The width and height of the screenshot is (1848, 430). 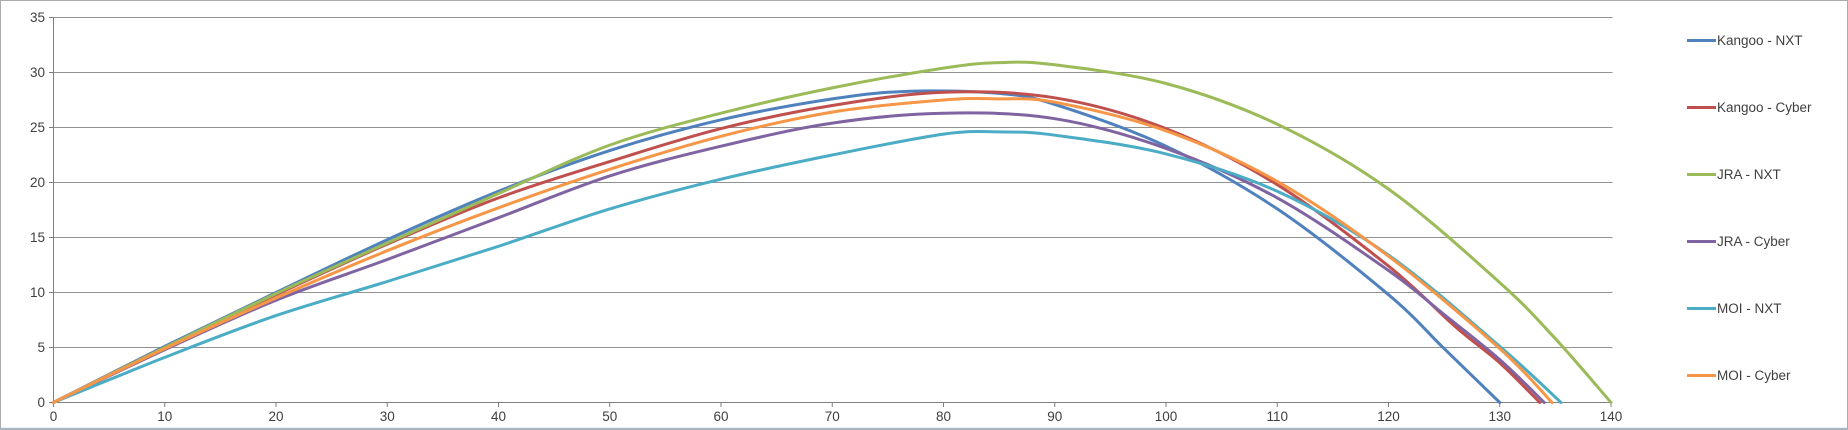 What do you see at coordinates (1388, 416) in the screenshot?
I see `x-axis-tick-label: 120` at bounding box center [1388, 416].